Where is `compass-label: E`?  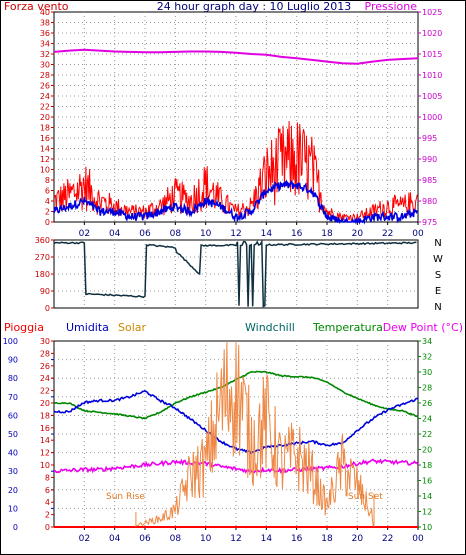
compass-label: E is located at coordinates (438, 291).